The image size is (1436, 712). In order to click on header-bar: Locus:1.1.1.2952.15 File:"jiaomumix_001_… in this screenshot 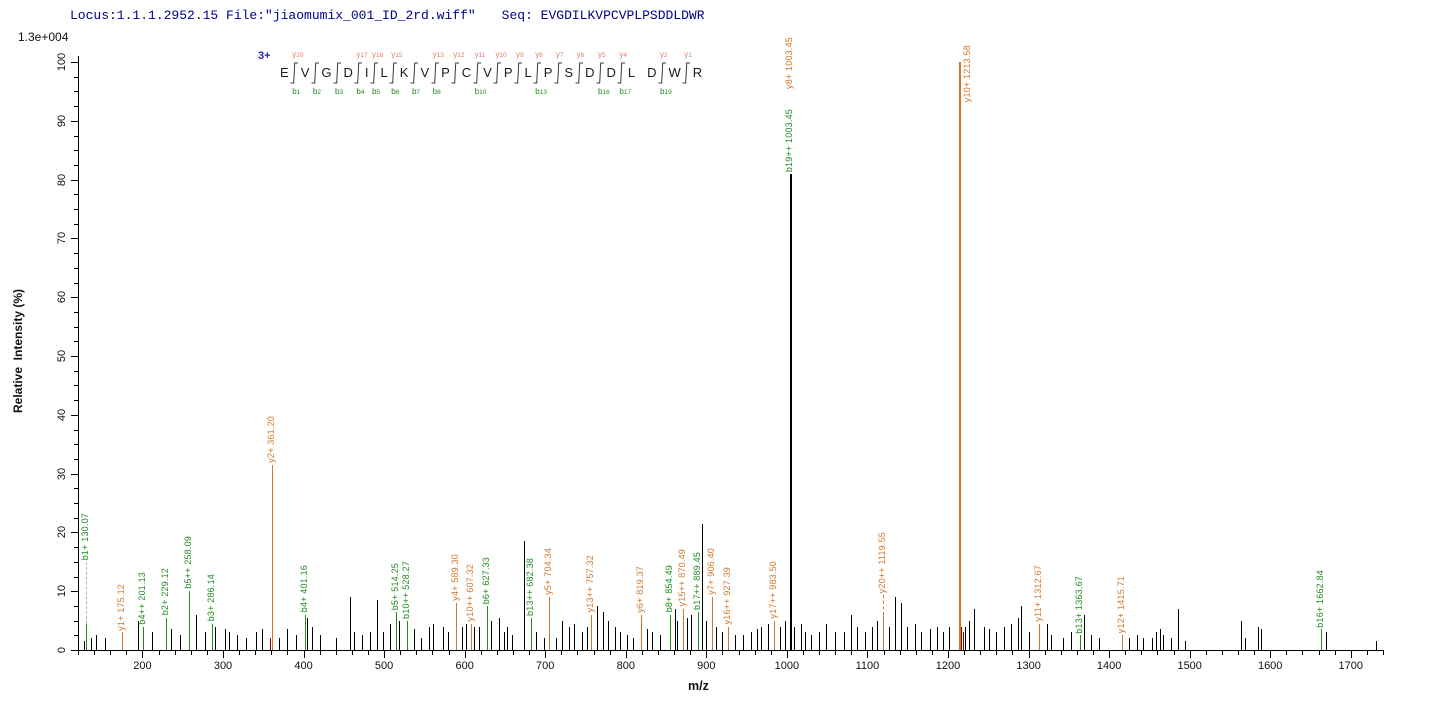, I will do `click(387, 15)`.